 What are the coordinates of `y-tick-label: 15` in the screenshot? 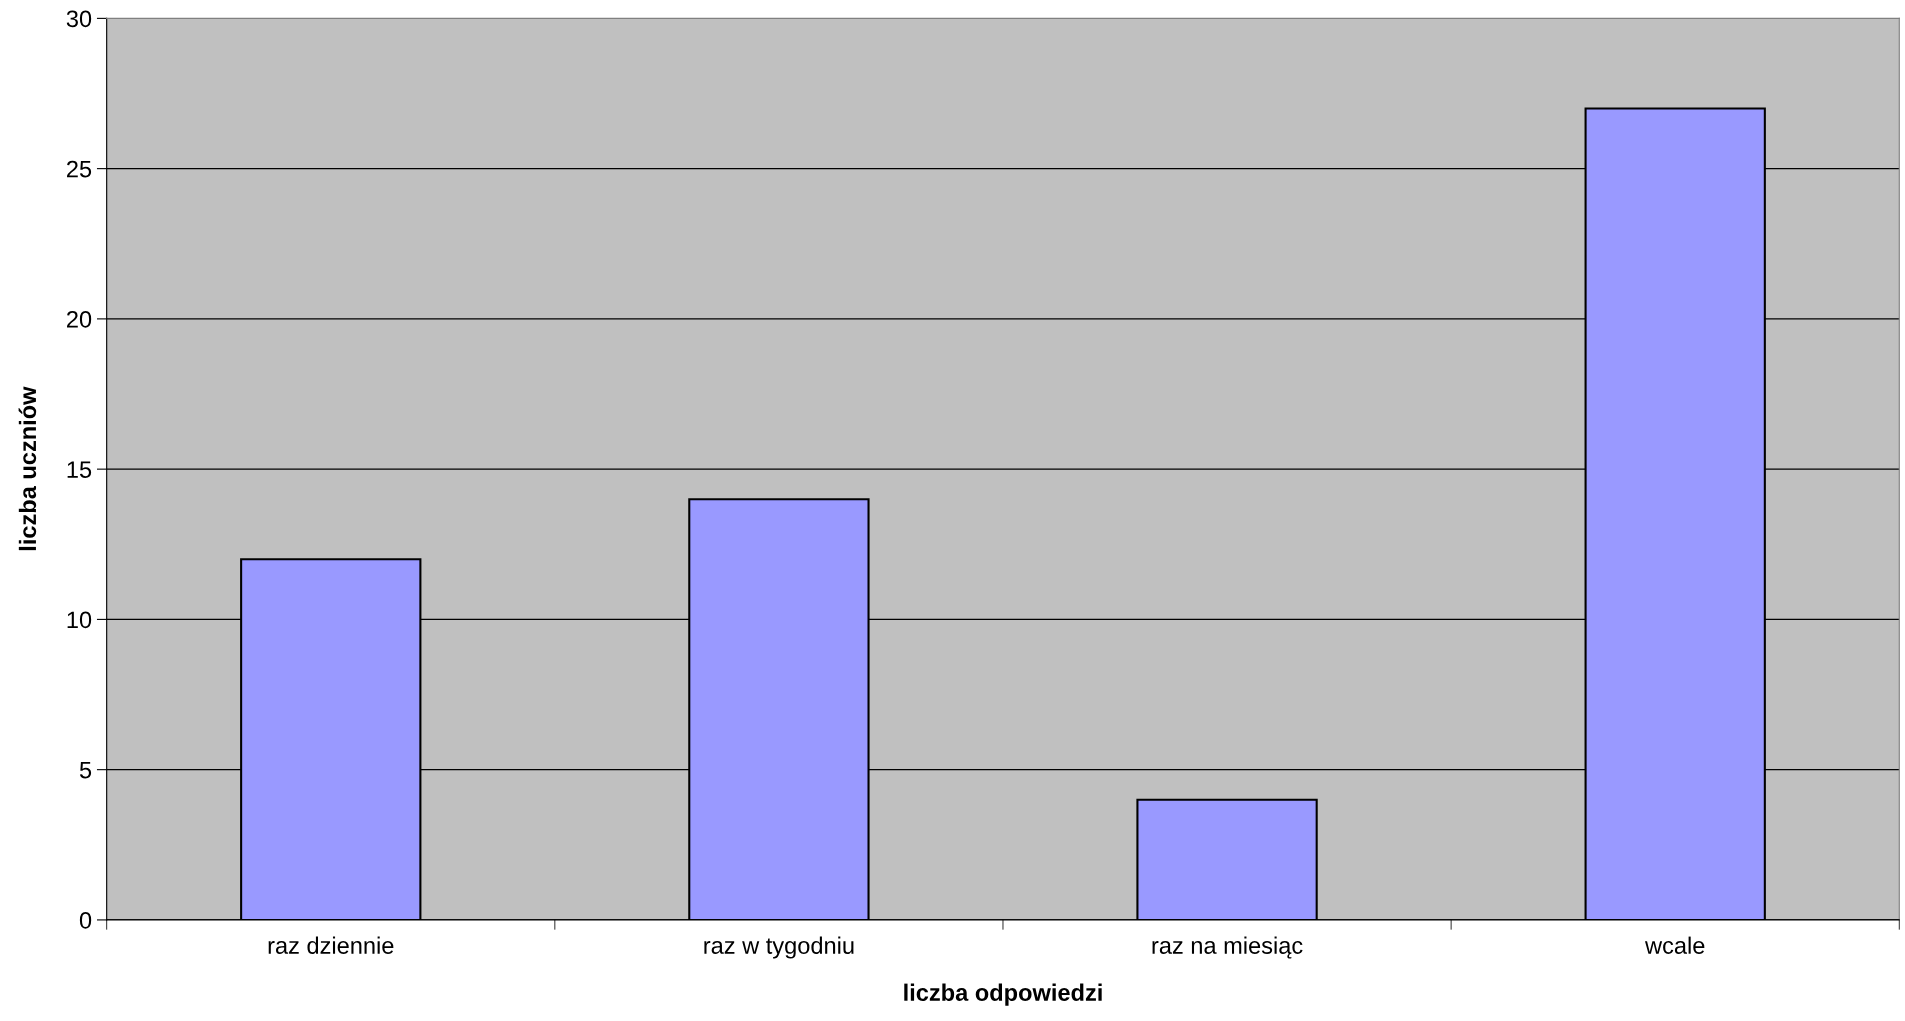 It's located at (79, 469).